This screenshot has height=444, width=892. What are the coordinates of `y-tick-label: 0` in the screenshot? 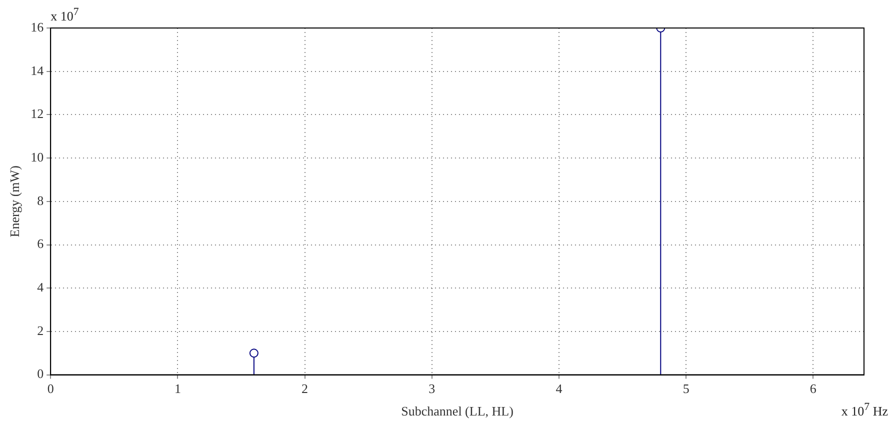 It's located at (40, 374).